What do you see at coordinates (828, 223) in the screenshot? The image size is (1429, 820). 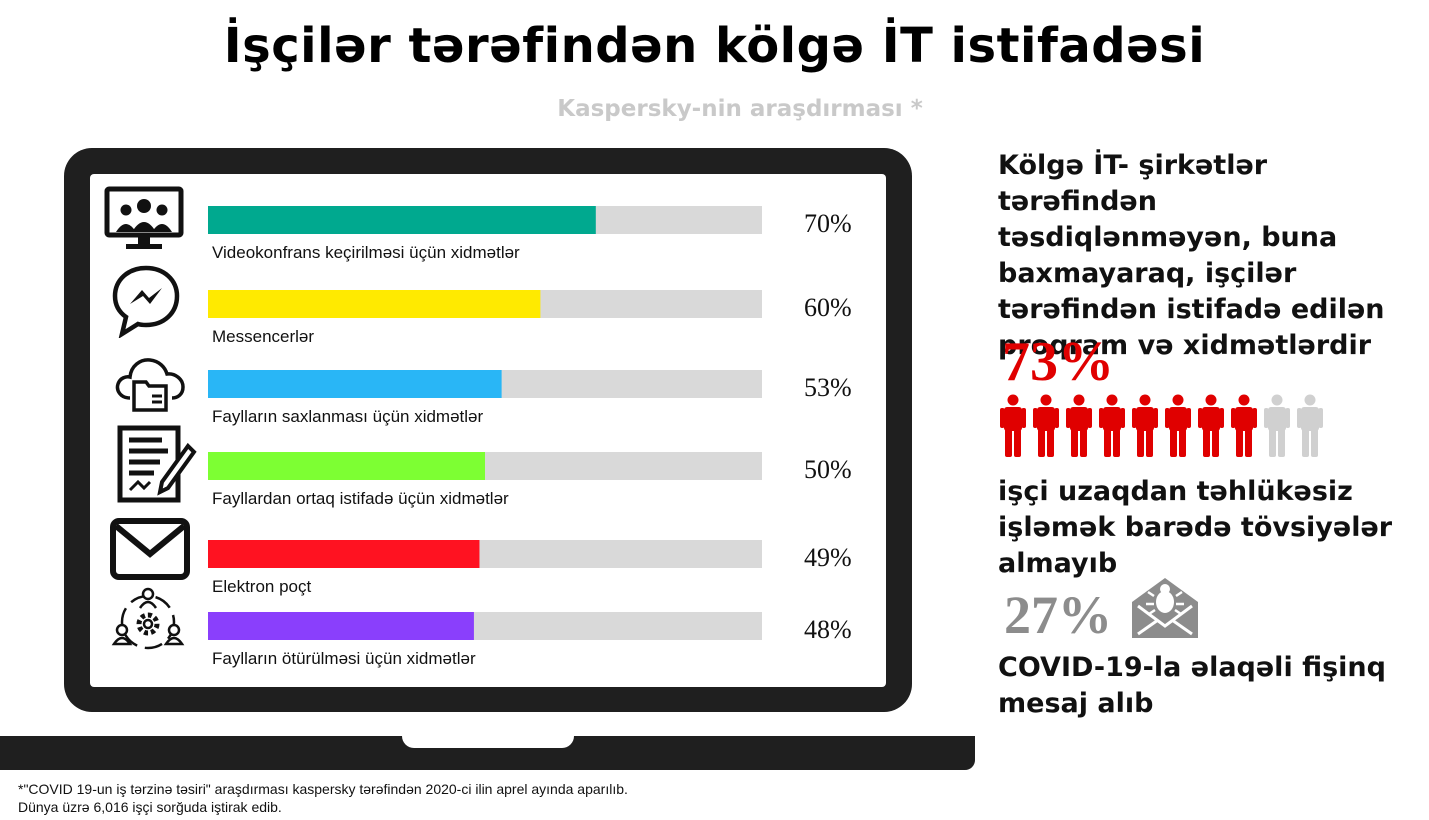 I see `bar-value-label: 70%` at bounding box center [828, 223].